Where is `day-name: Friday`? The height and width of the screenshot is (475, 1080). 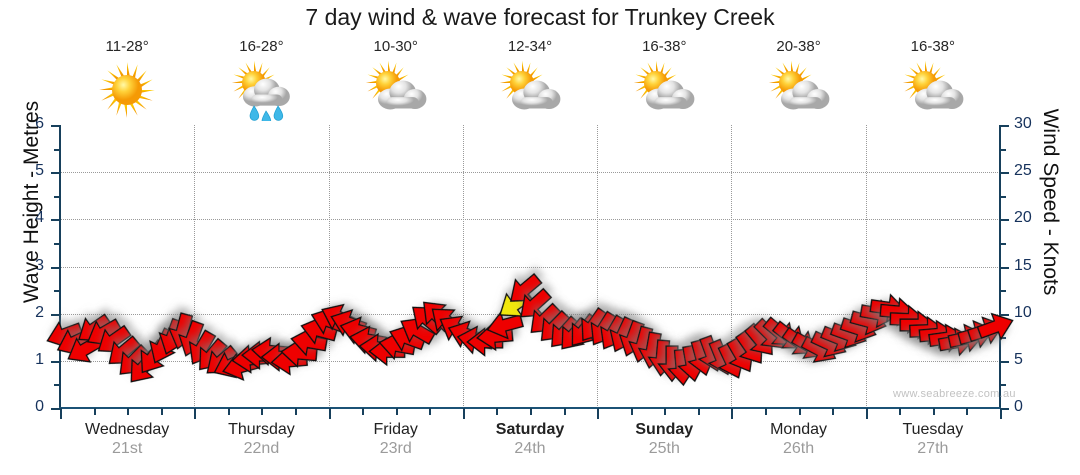 day-name: Friday is located at coordinates (395, 429).